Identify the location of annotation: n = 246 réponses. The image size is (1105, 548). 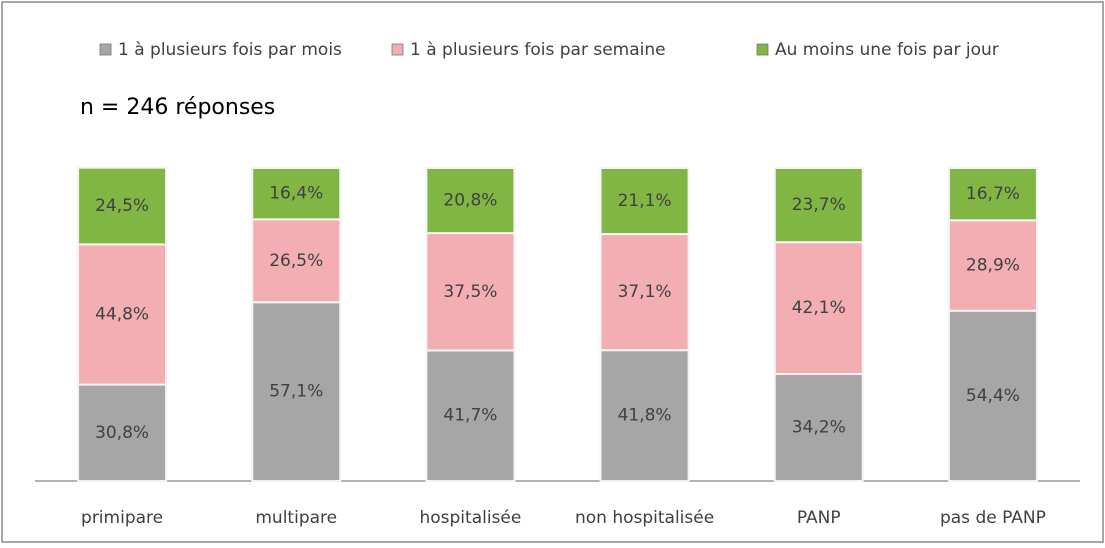
(177, 107).